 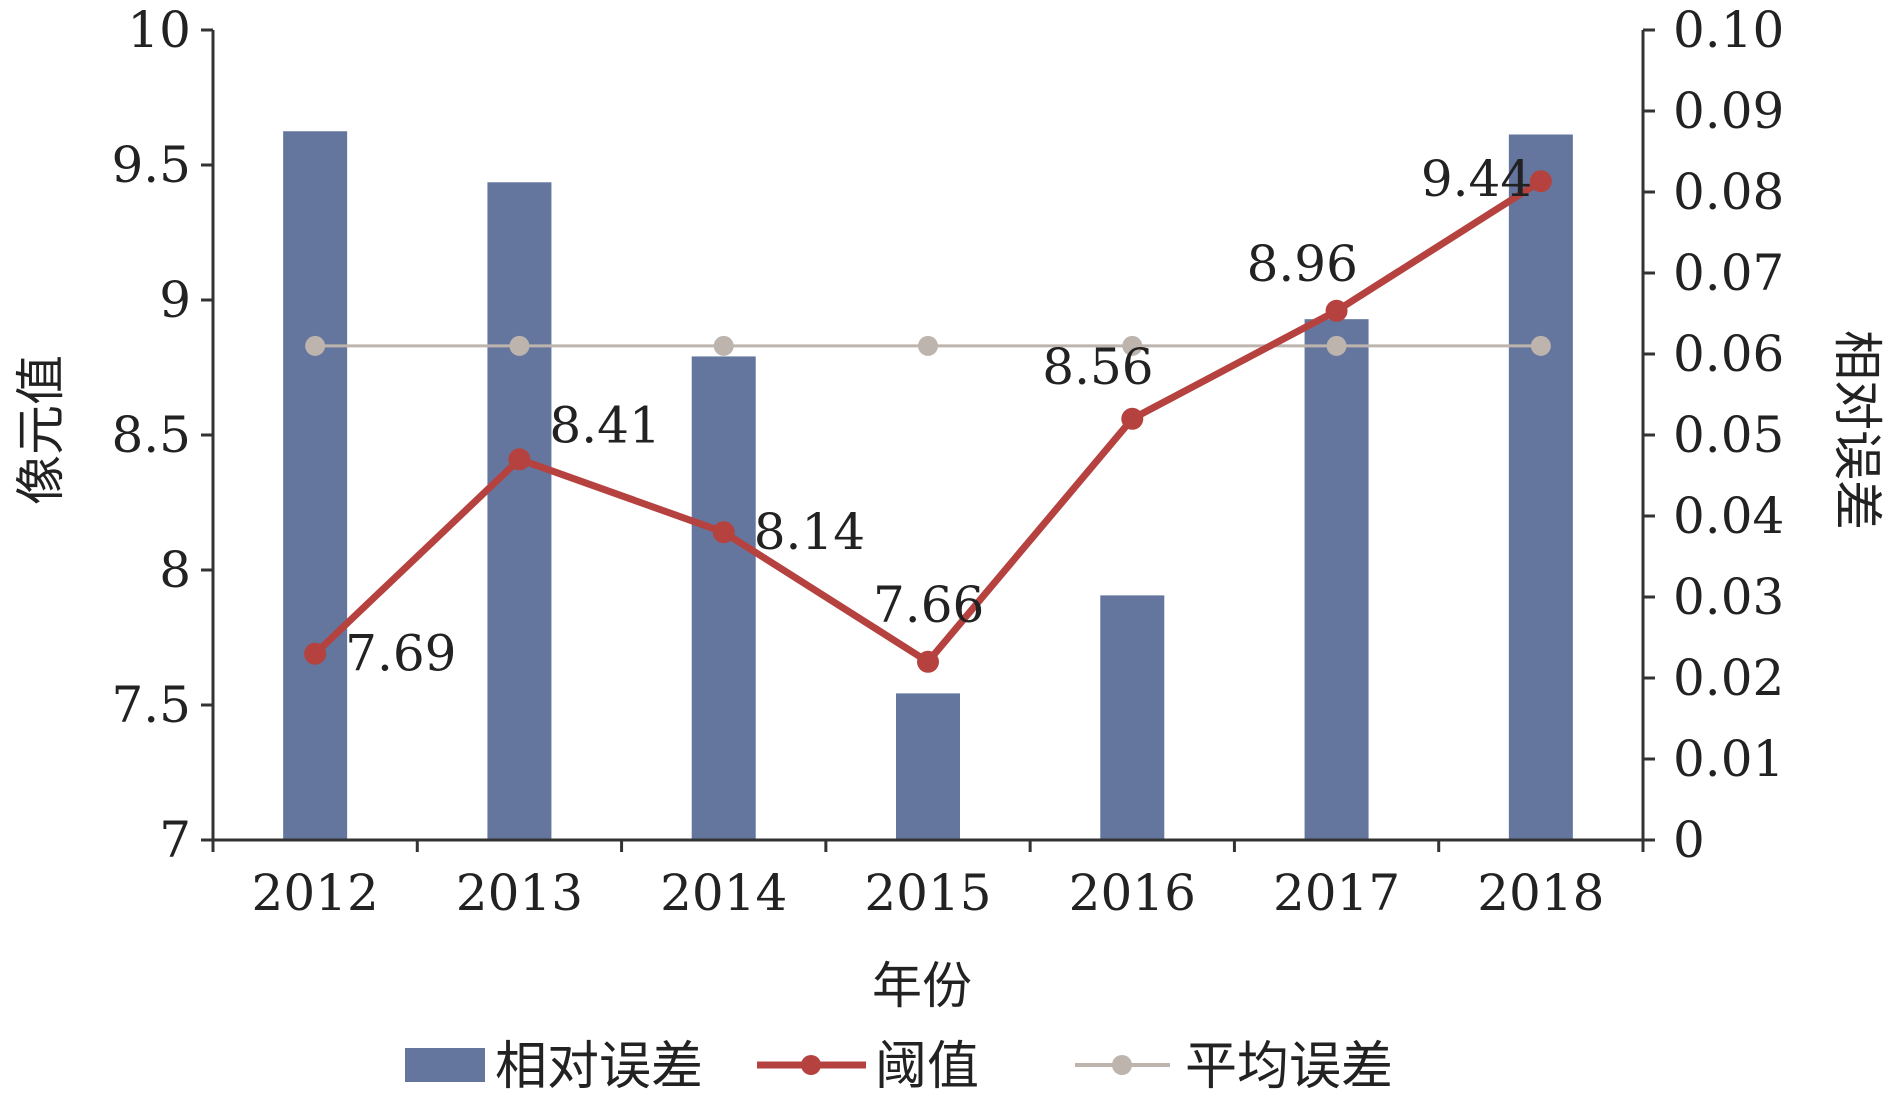 I want to click on threshold-data-label: 9.44, so click(x=1476, y=179).